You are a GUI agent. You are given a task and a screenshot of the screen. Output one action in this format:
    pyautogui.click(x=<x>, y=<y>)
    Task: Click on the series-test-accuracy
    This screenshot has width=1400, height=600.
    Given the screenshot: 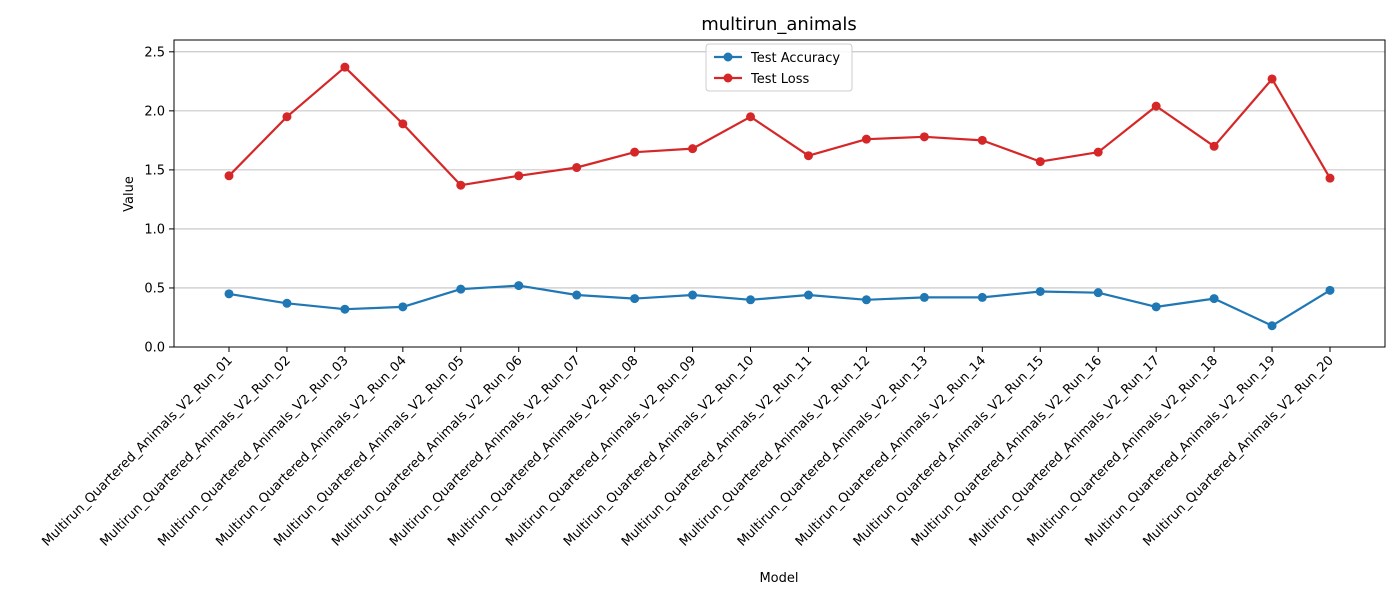 What is the action you would take?
    pyautogui.click(x=779, y=306)
    